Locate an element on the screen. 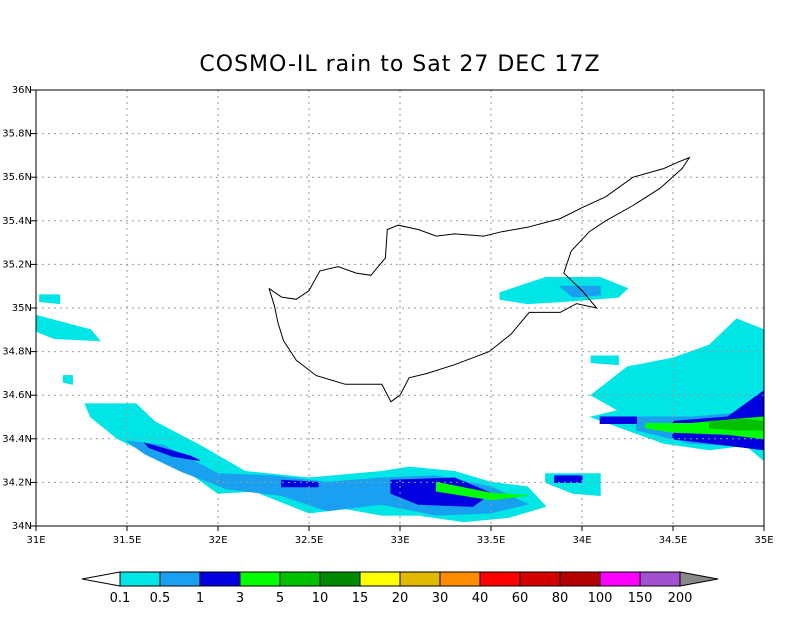  colorbar-label: 3 is located at coordinates (240, 598).